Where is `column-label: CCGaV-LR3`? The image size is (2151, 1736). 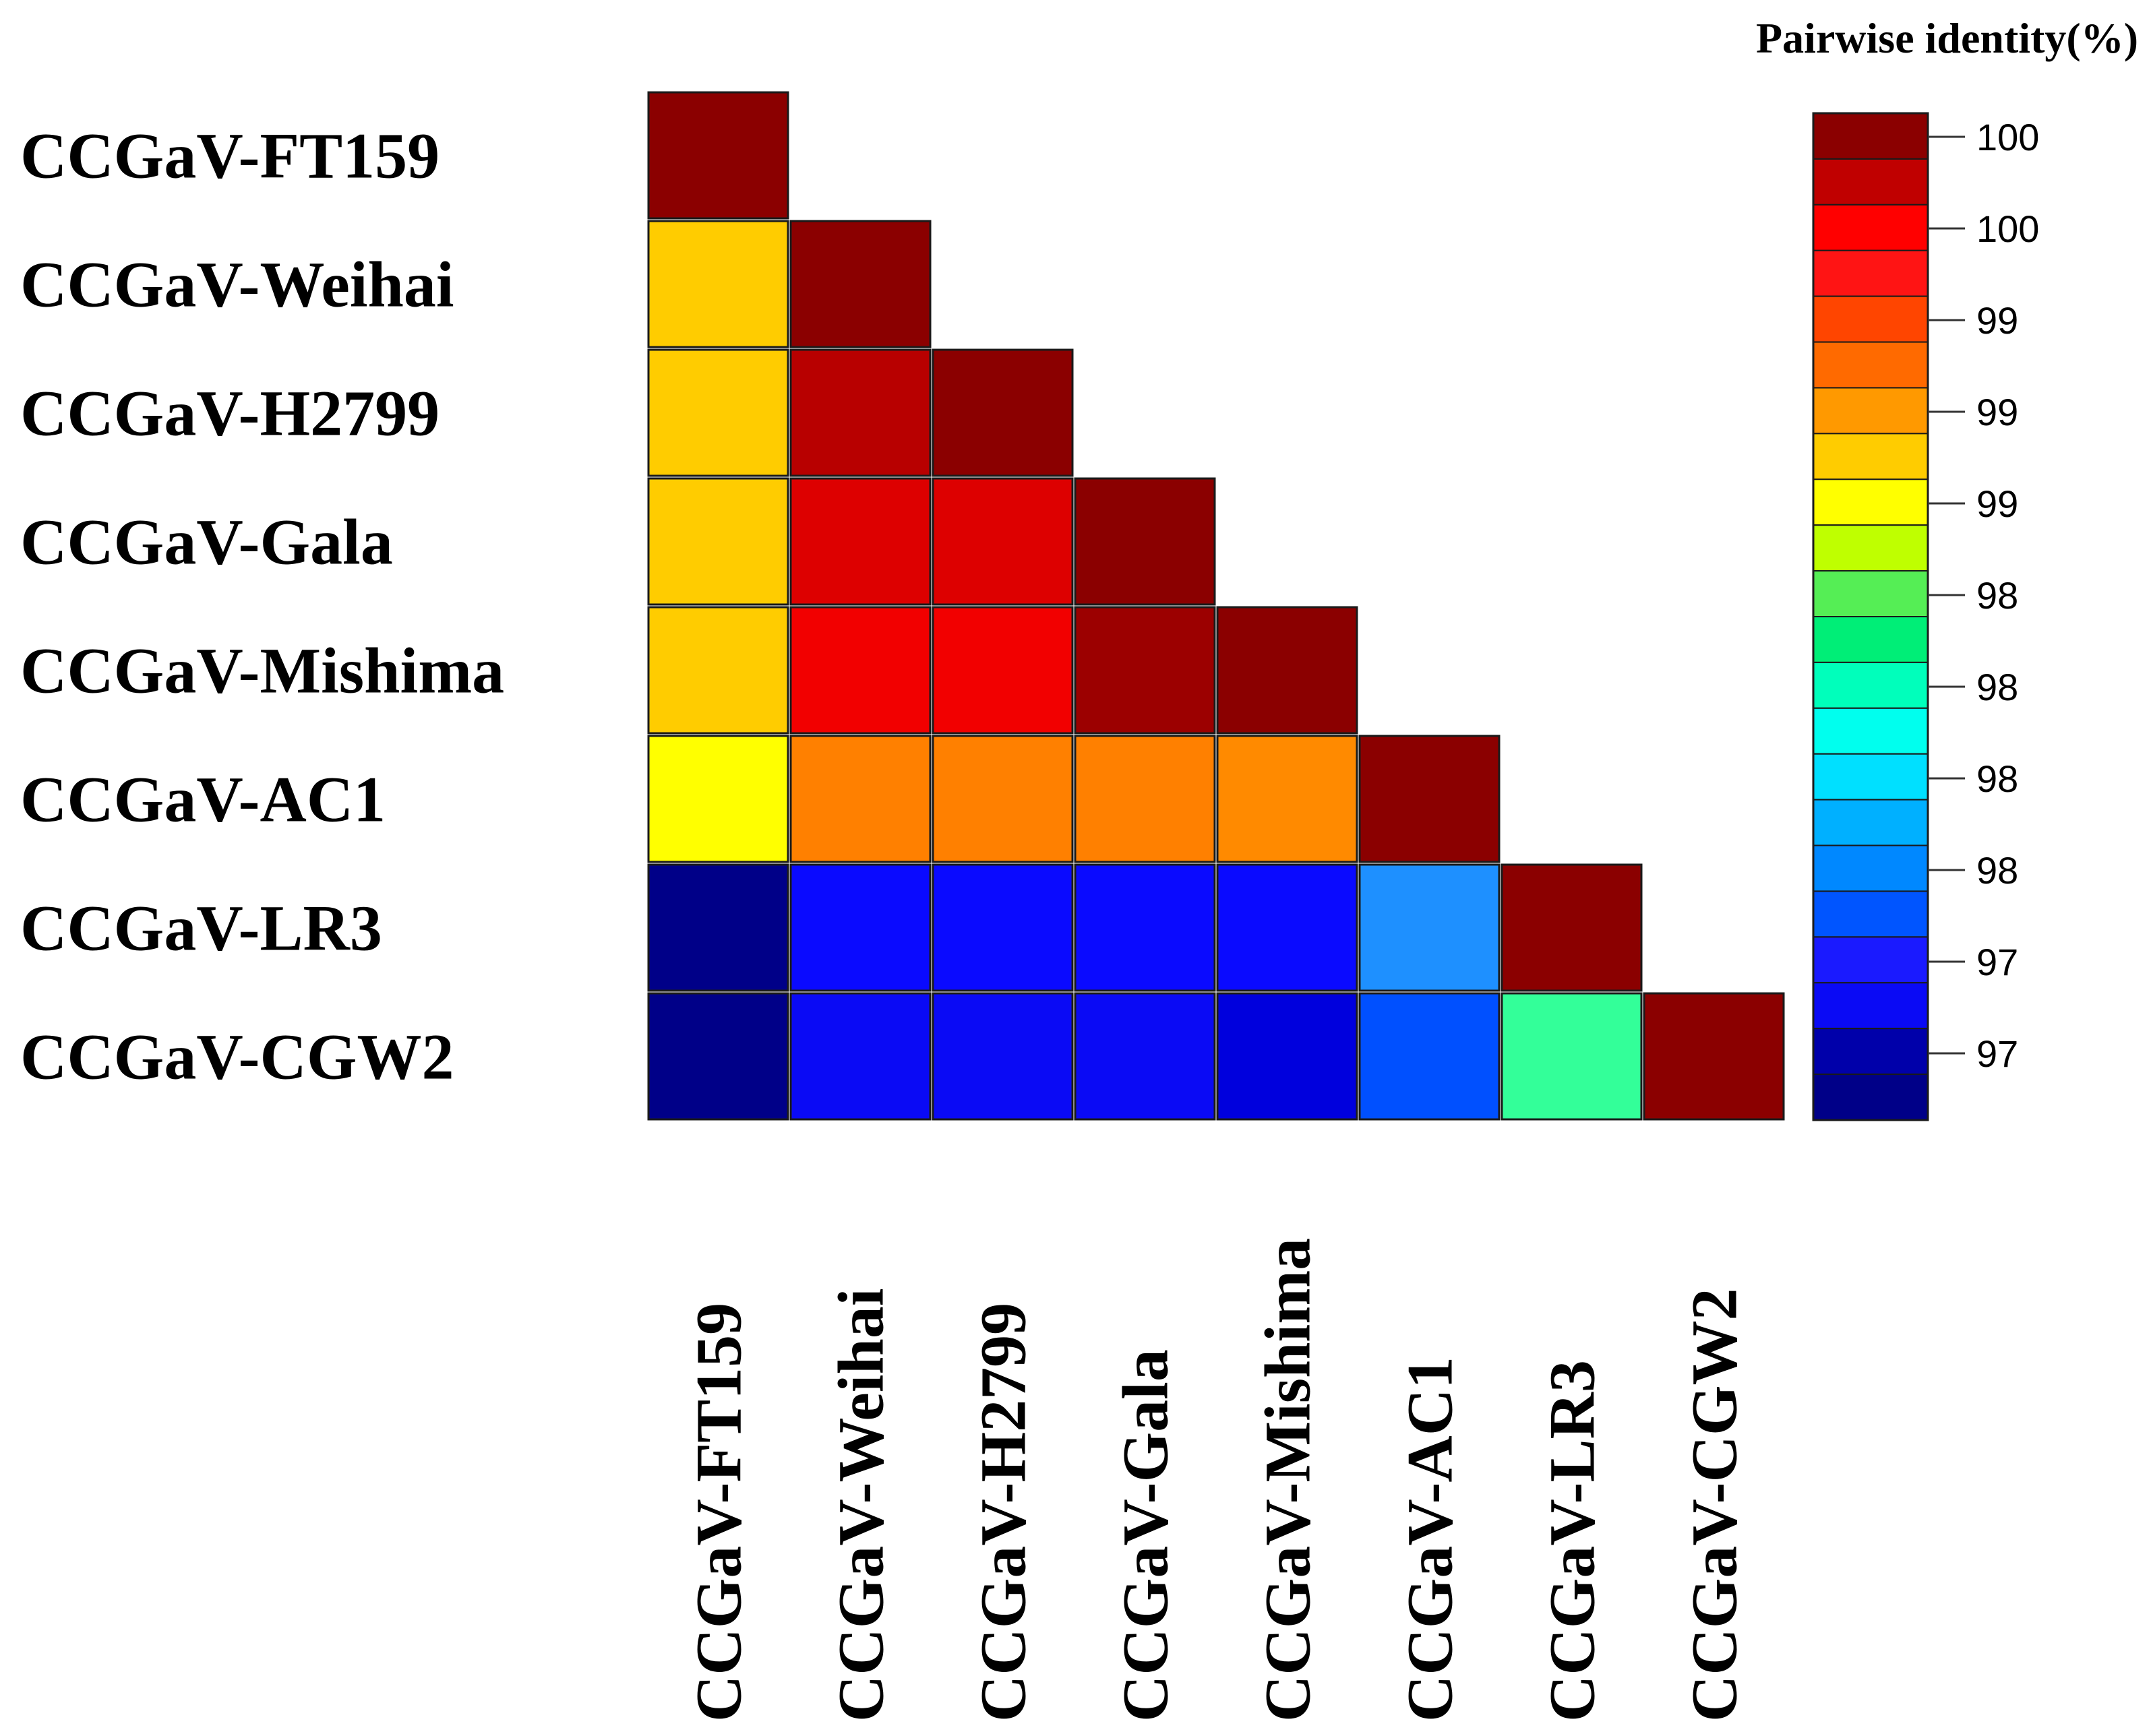 column-label: CCGaV-LR3 is located at coordinates (1572, 1541).